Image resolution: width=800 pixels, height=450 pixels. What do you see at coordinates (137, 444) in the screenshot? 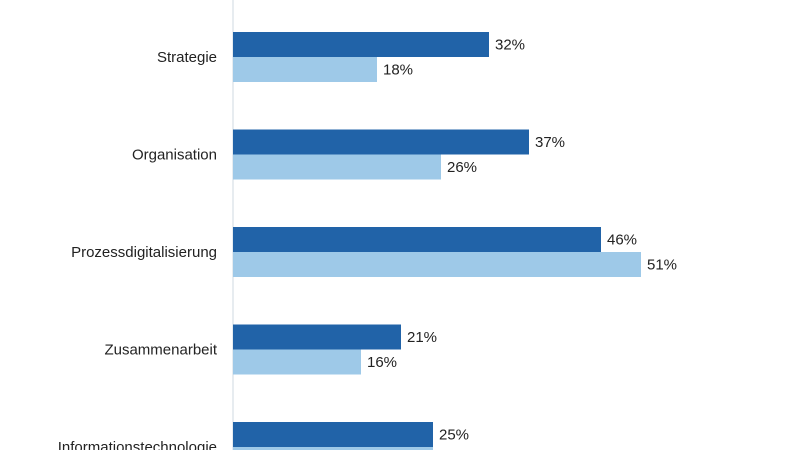
I see `category-label-4: Informationstechnologie` at bounding box center [137, 444].